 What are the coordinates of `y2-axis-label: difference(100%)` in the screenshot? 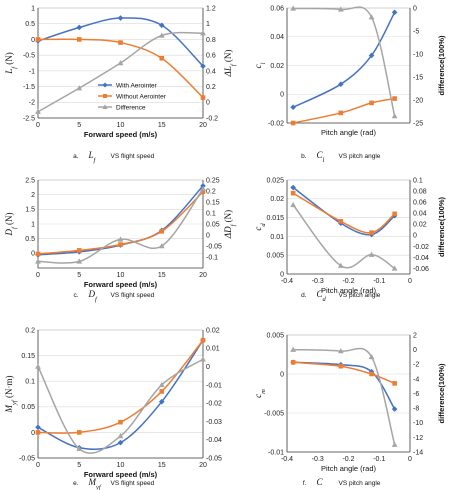 It's located at (441, 65).